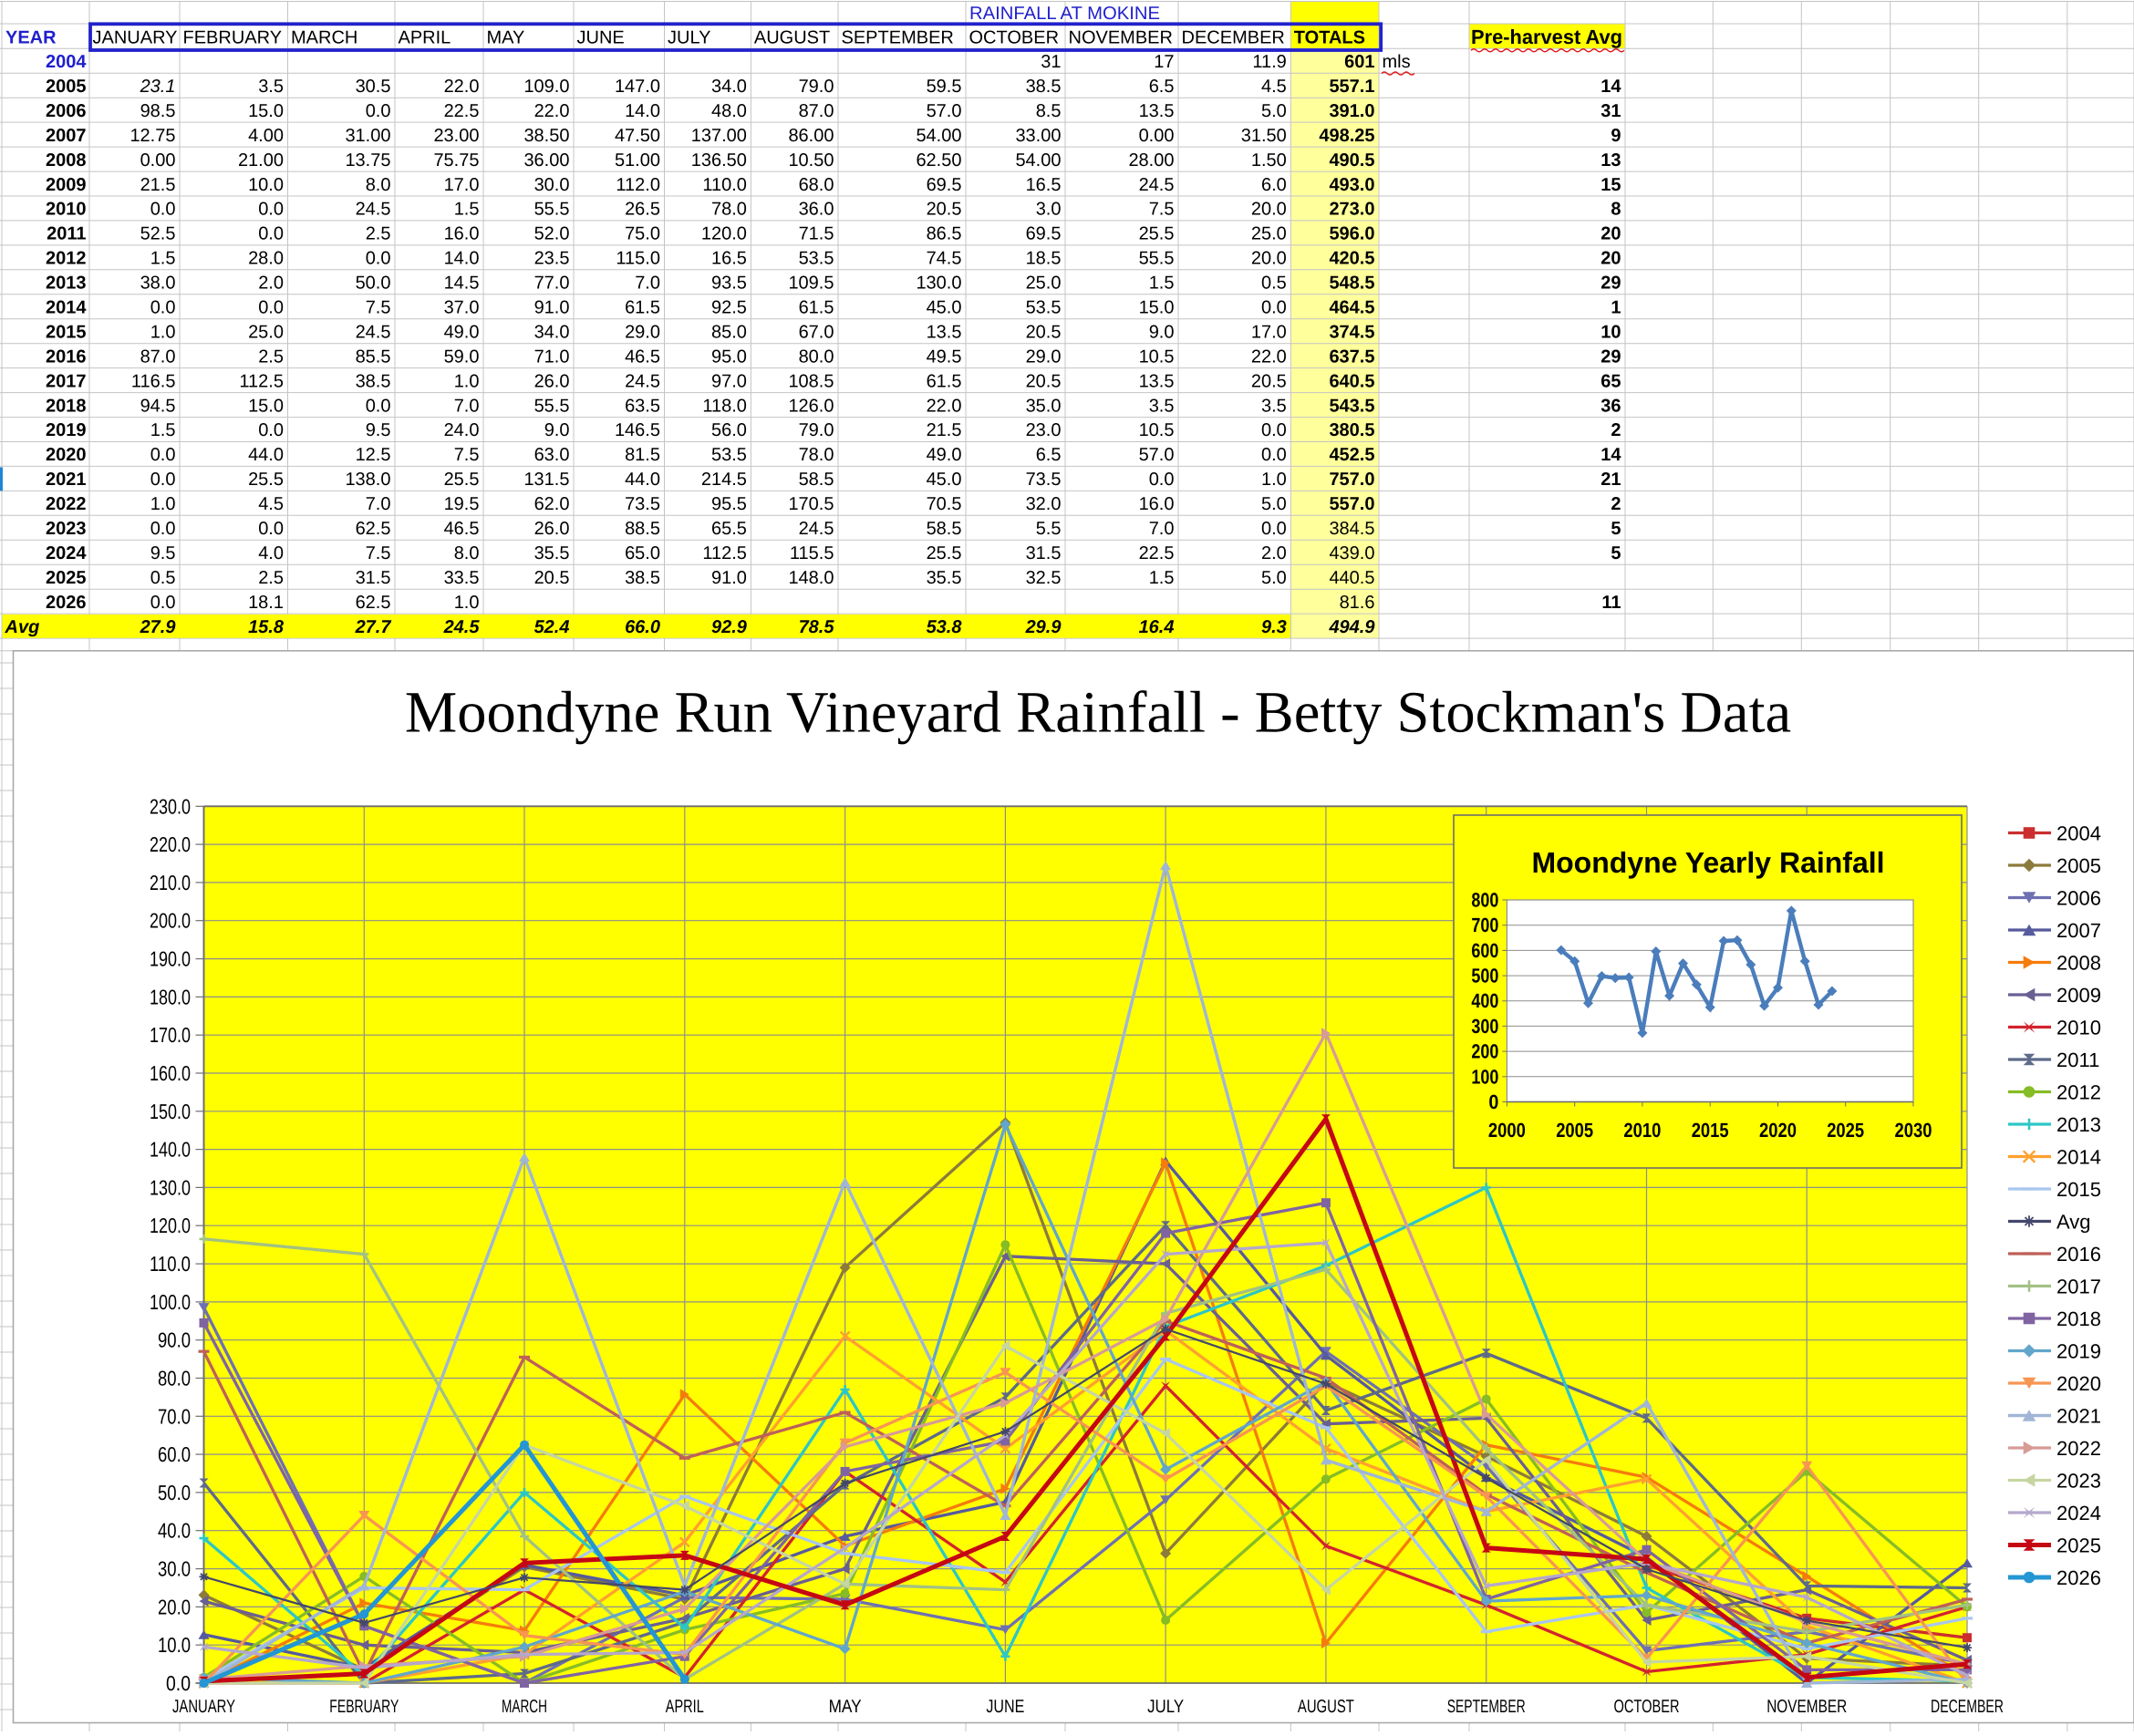  I want to click on svg-text: 6.5, so click(1049, 455).